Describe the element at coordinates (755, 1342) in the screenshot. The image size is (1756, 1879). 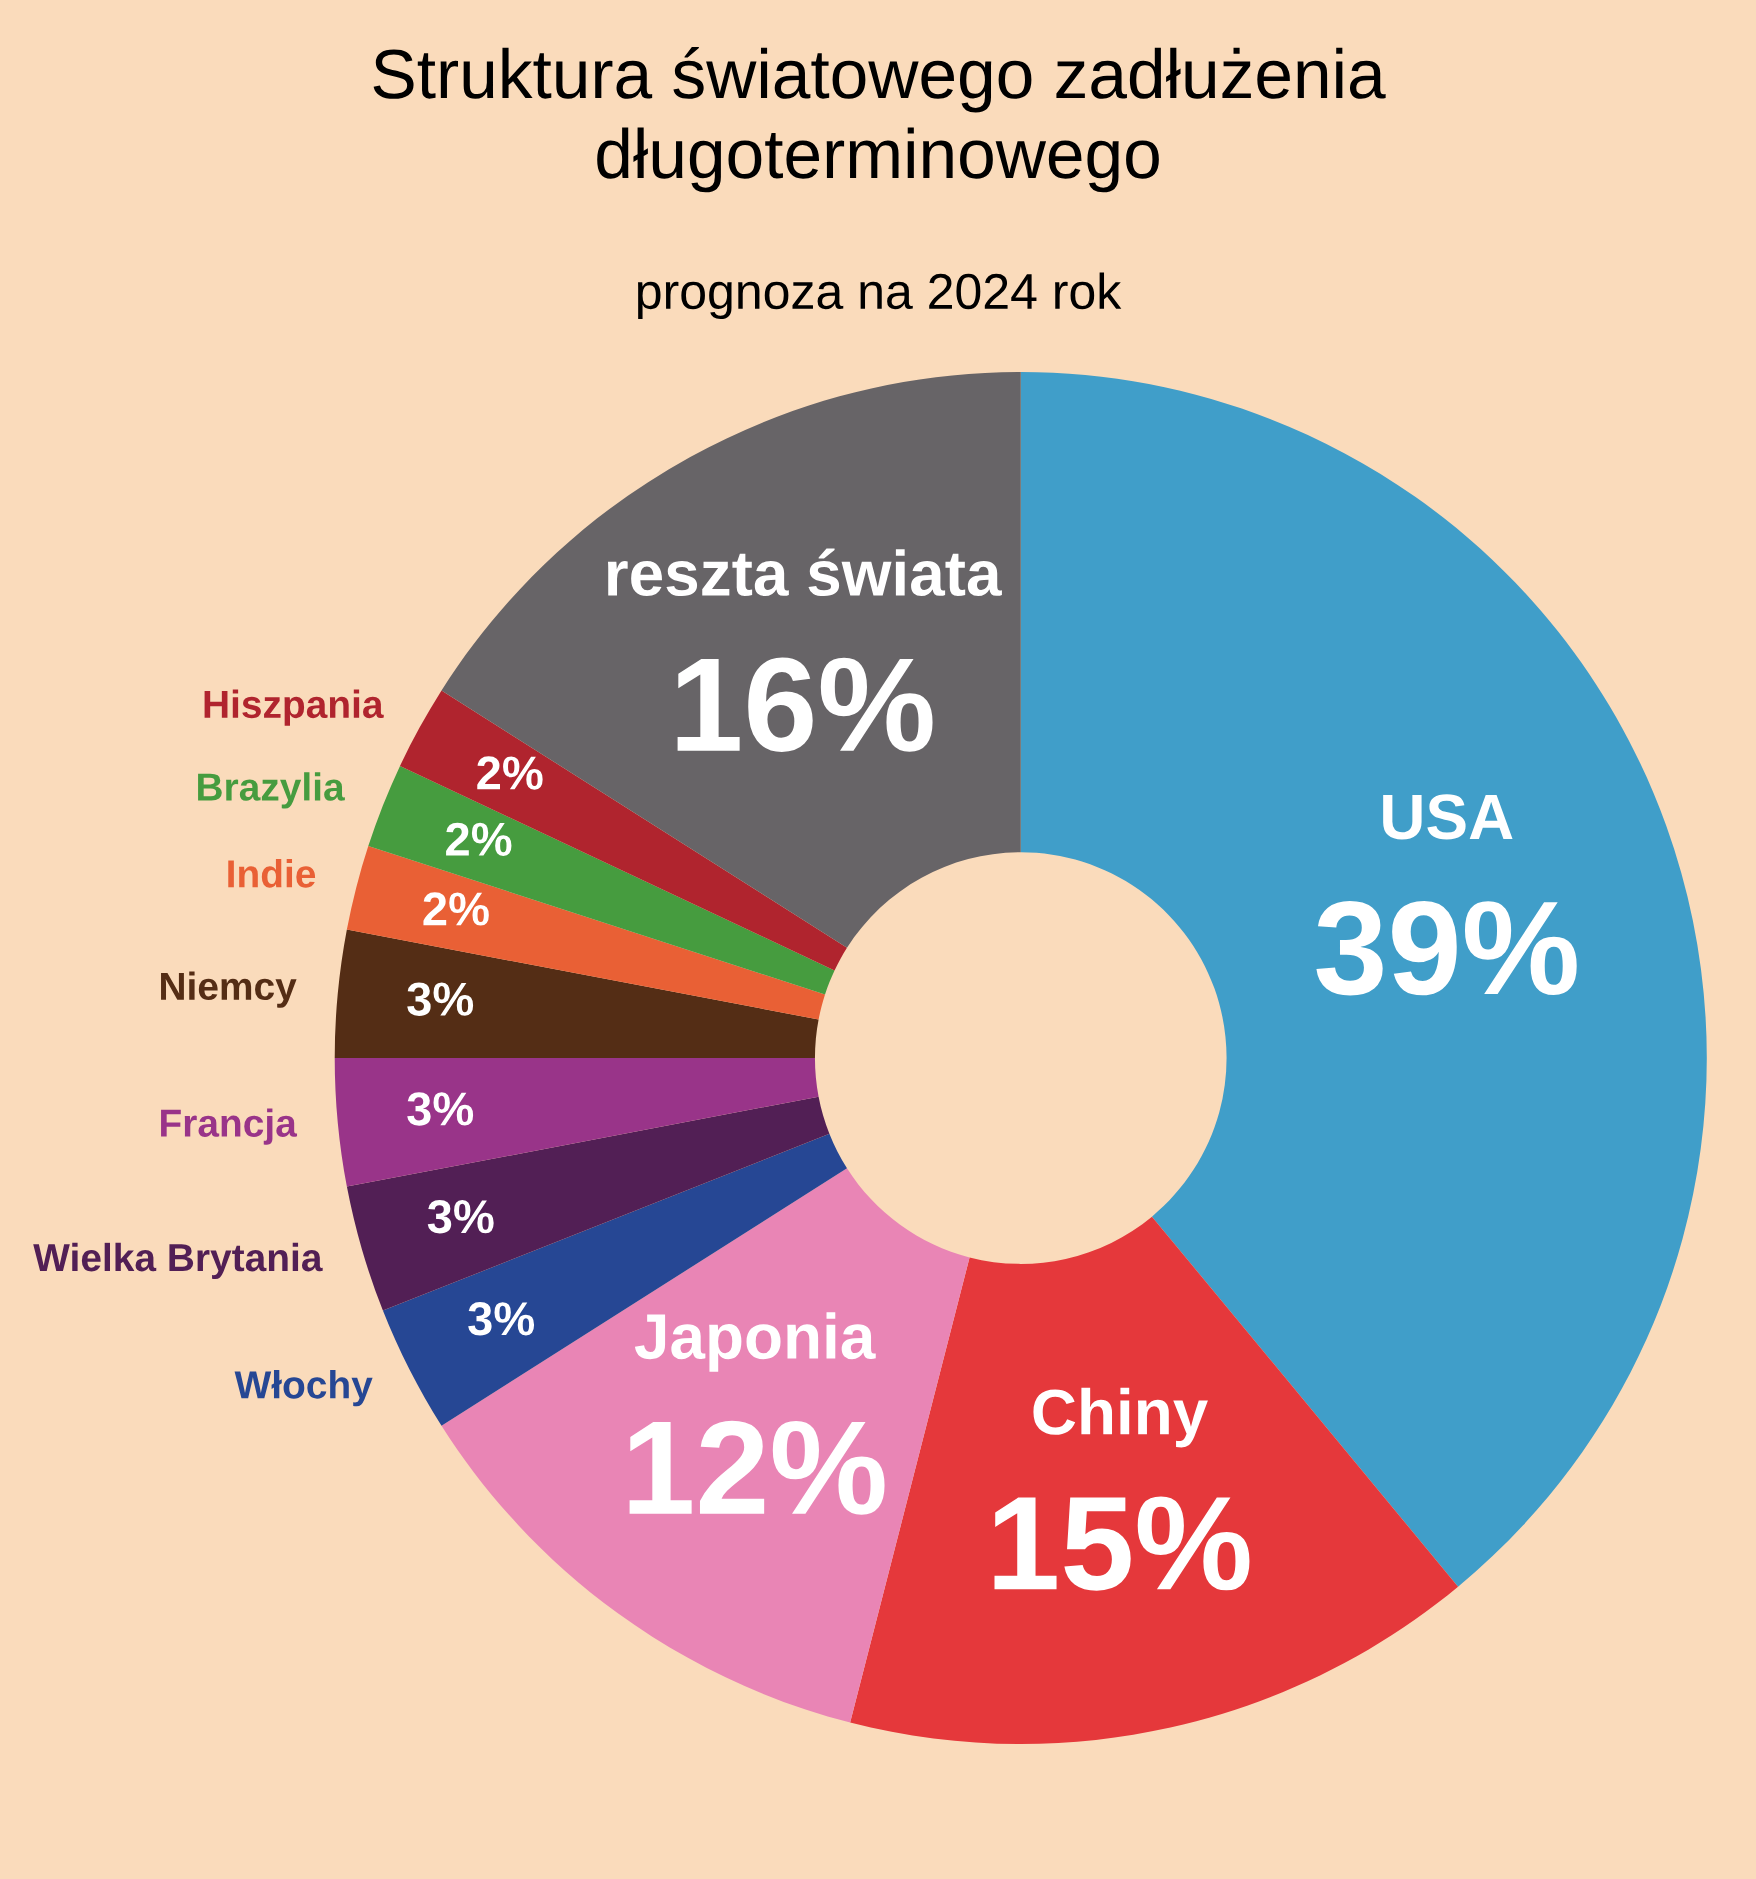
I see `slice-label: Japonia` at that location.